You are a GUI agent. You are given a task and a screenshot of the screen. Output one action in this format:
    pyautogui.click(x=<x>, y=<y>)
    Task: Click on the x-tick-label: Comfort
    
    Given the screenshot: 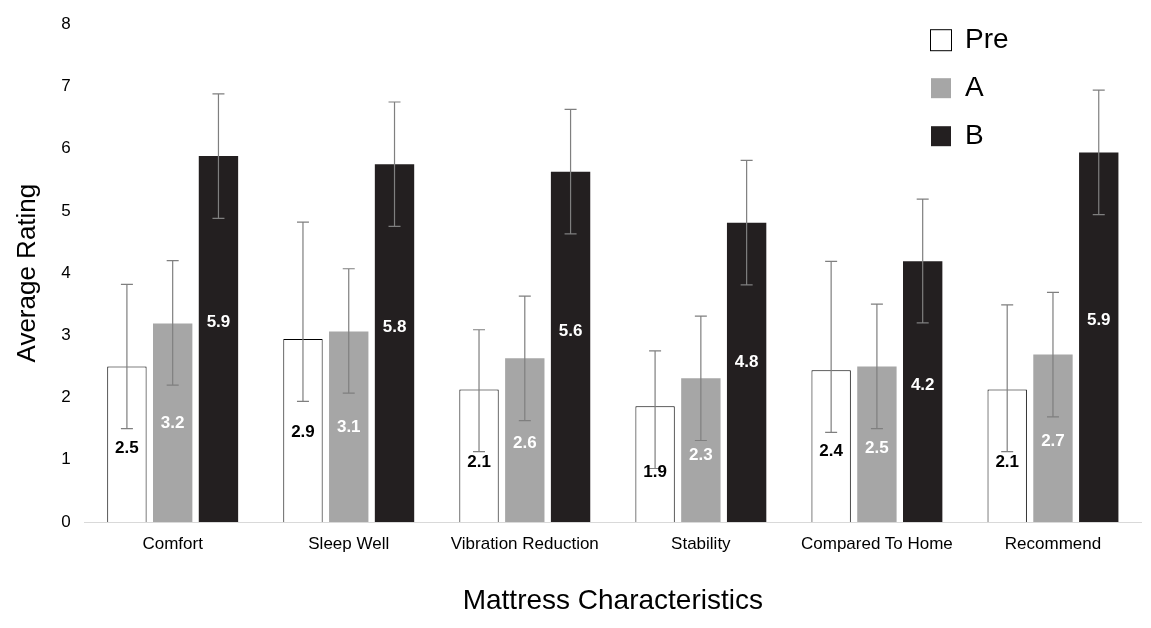 What is the action you would take?
    pyautogui.click(x=173, y=543)
    